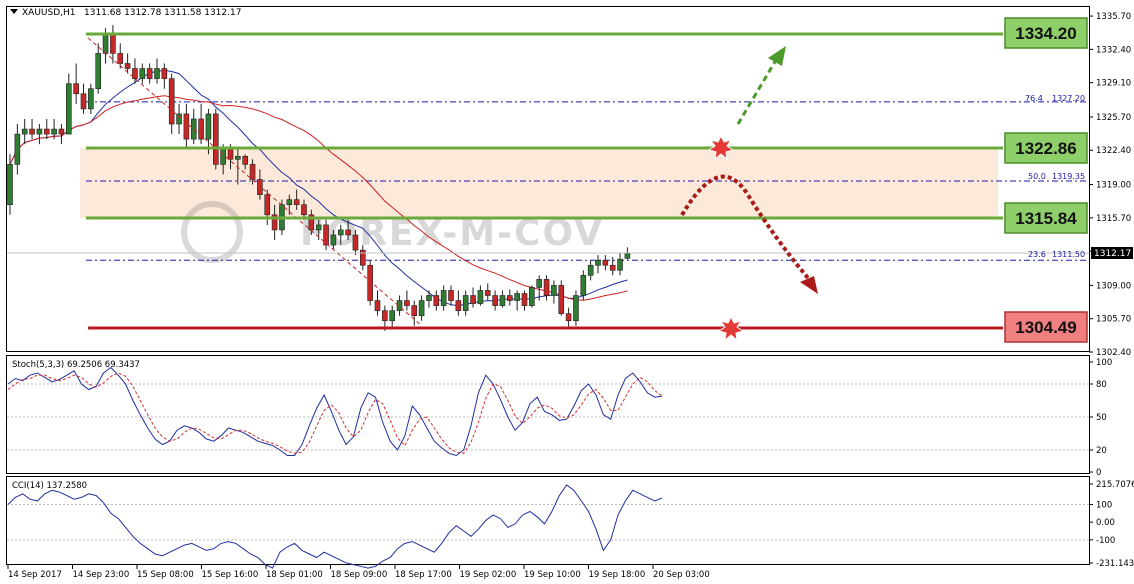 This screenshot has height=584, width=1134. Describe the element at coordinates (1046, 327) in the screenshot. I see `level-label-s2: 1304.49` at that location.